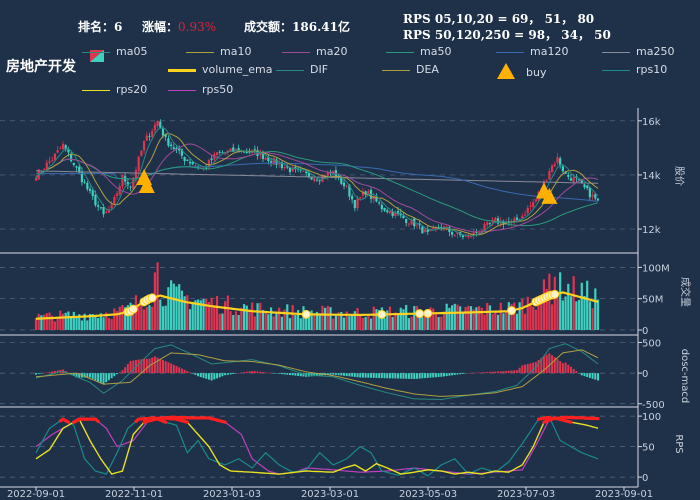  What do you see at coordinates (297, 27) in the screenshot?
I see `turnover: 成交额：186.41亿` at bounding box center [297, 27].